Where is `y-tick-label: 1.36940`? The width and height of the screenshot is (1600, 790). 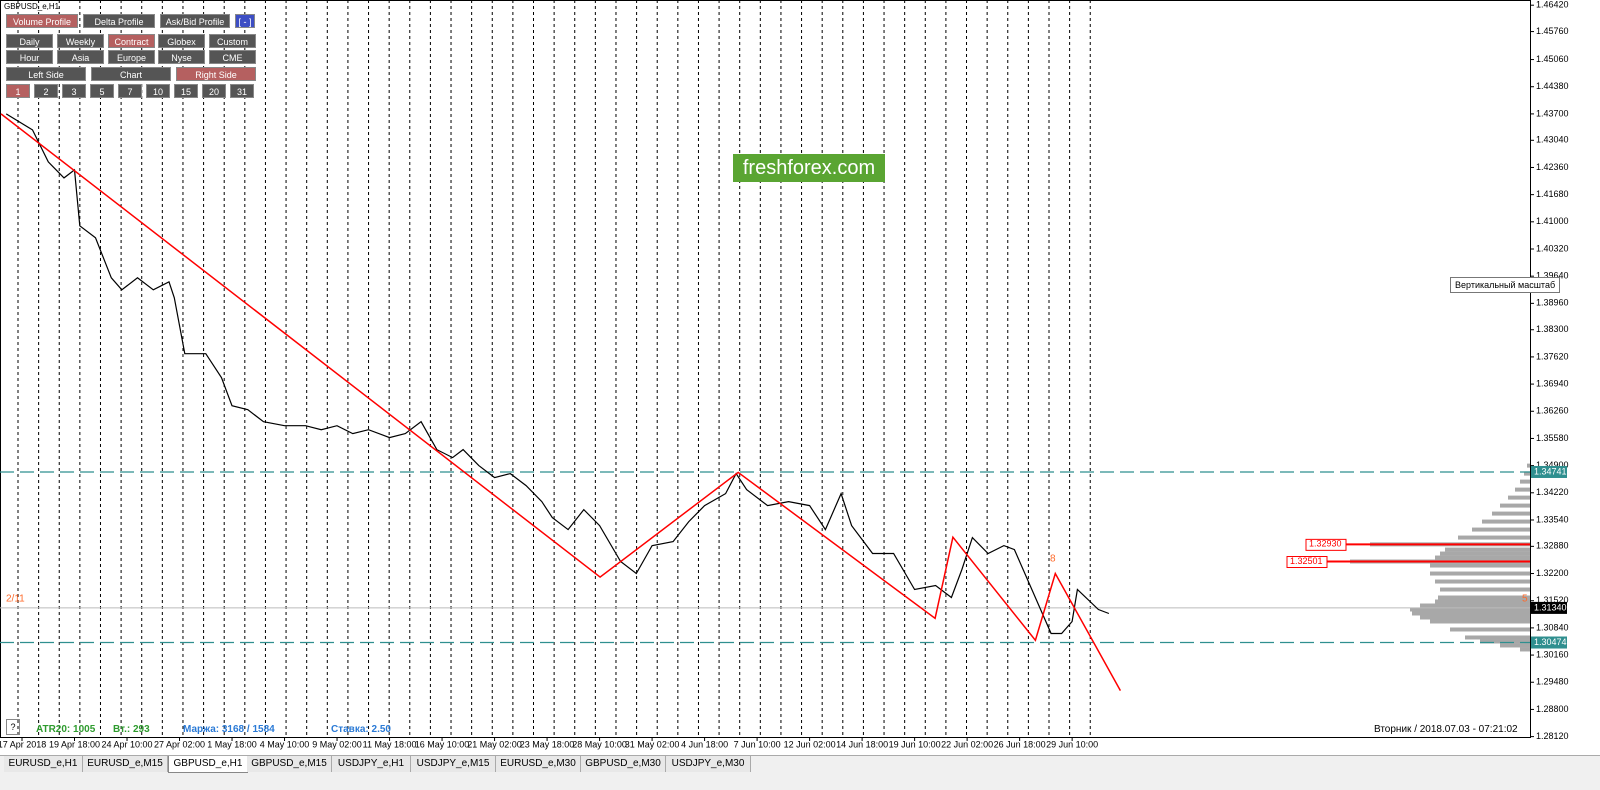
y-tick-label: 1.36940 is located at coordinates (1552, 383).